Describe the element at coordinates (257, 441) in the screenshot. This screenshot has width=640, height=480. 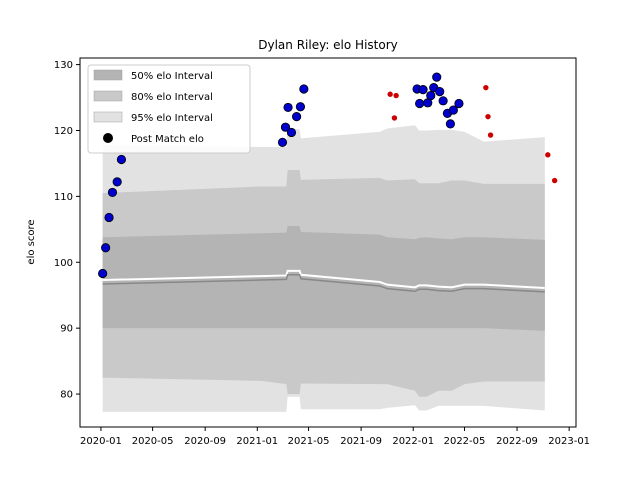
I see `x-tick-label: 2021-01` at that location.